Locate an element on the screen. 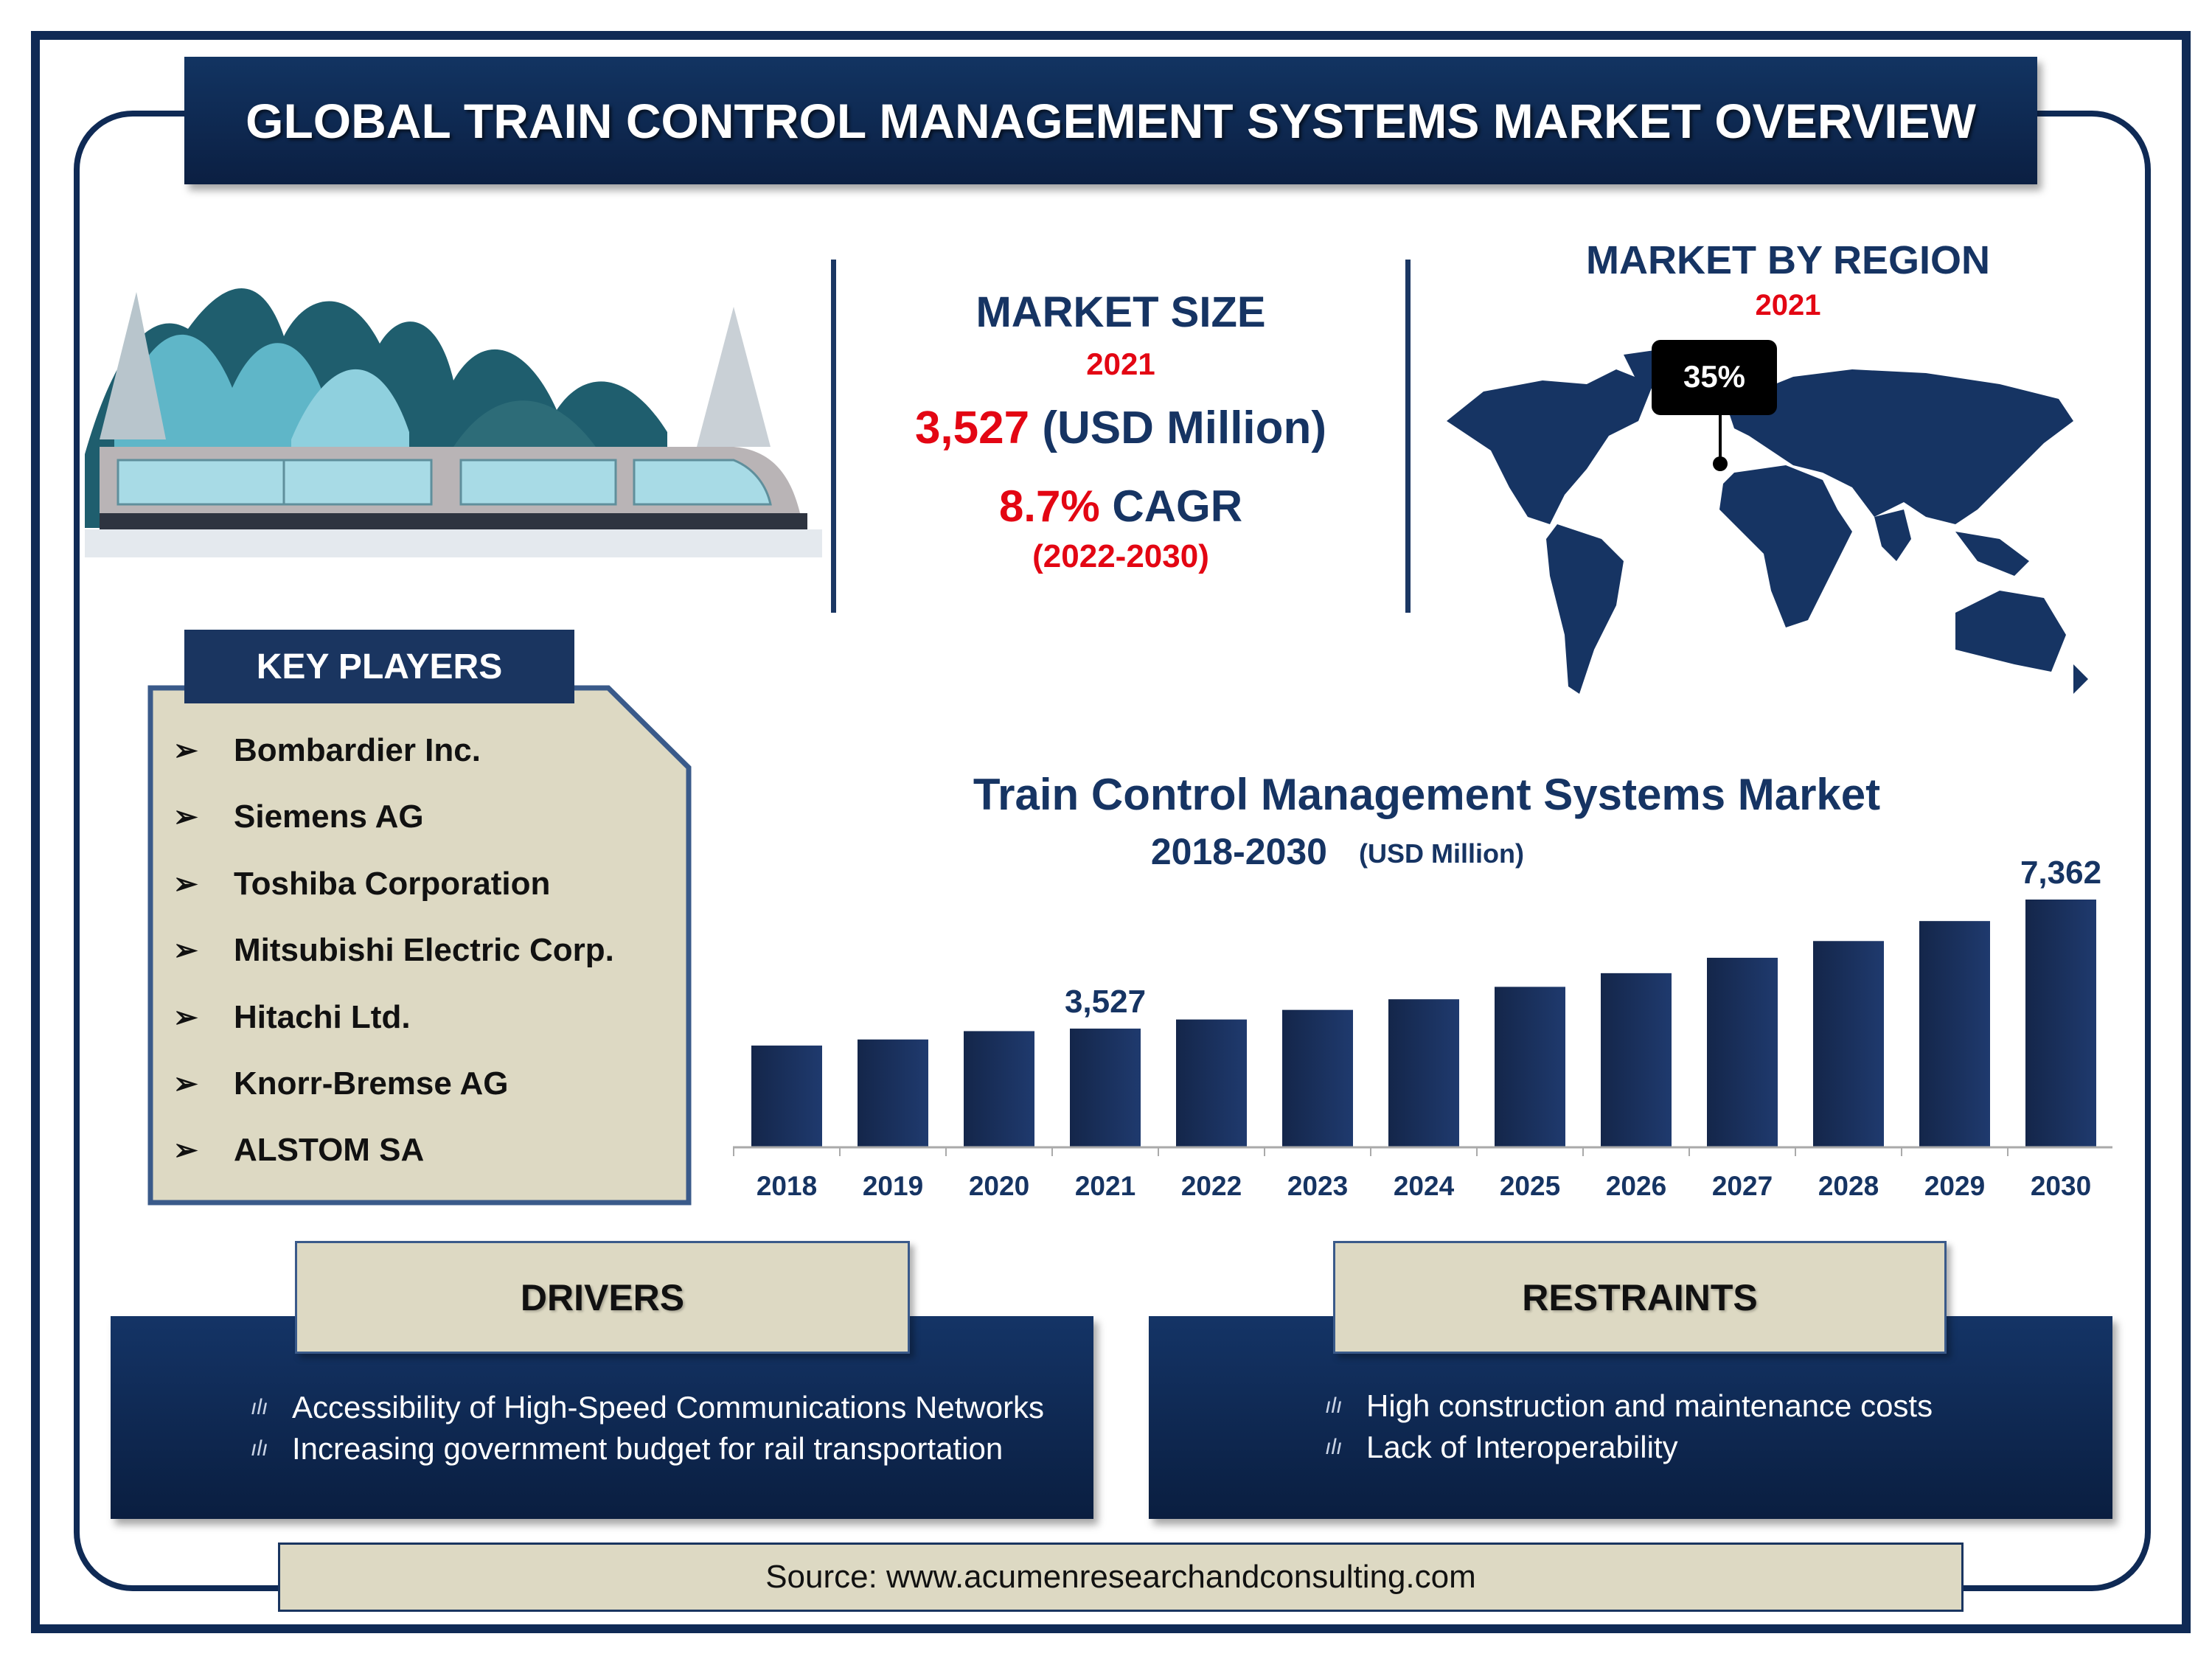  bar-2030 is located at coordinates (2060, 1023).